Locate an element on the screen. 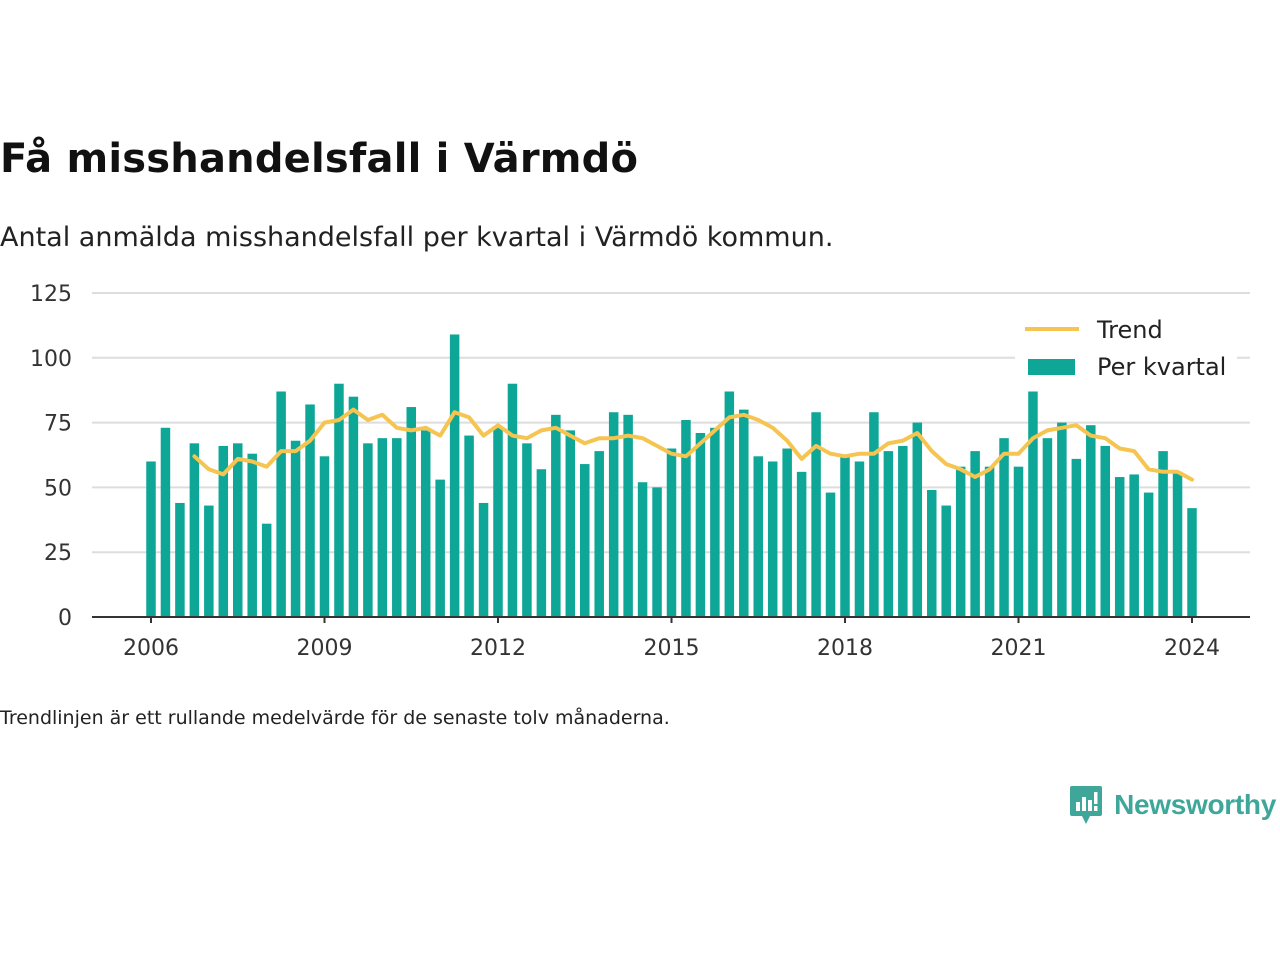 This screenshot has height=960, width=1280. y-tick-label: 75 is located at coordinates (58, 424).